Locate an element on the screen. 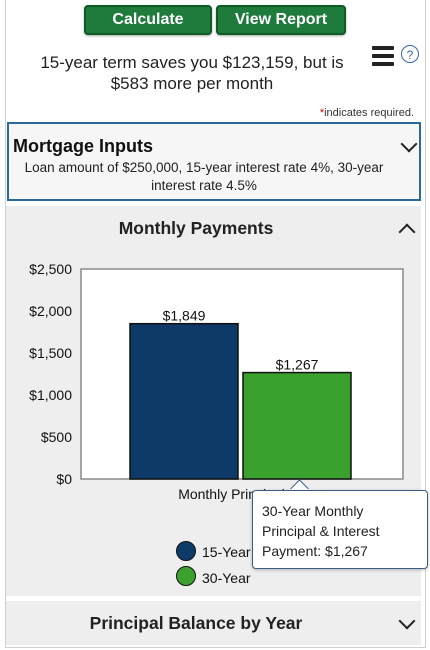 The width and height of the screenshot is (430, 650). tooltip-line-1: 30-Year Monthly is located at coordinates (313, 511).